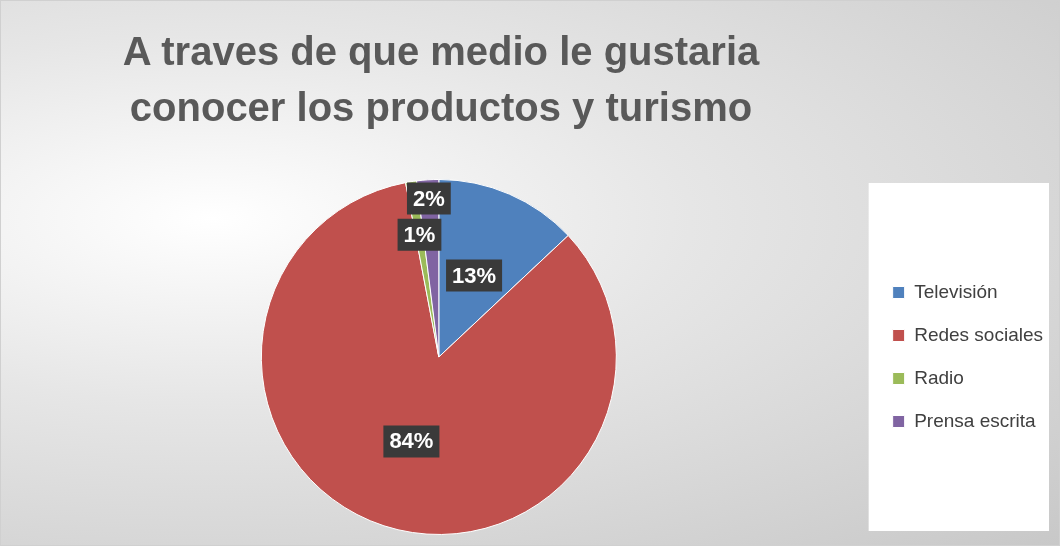  I want to click on legend-label: Televisión, so click(956, 291).